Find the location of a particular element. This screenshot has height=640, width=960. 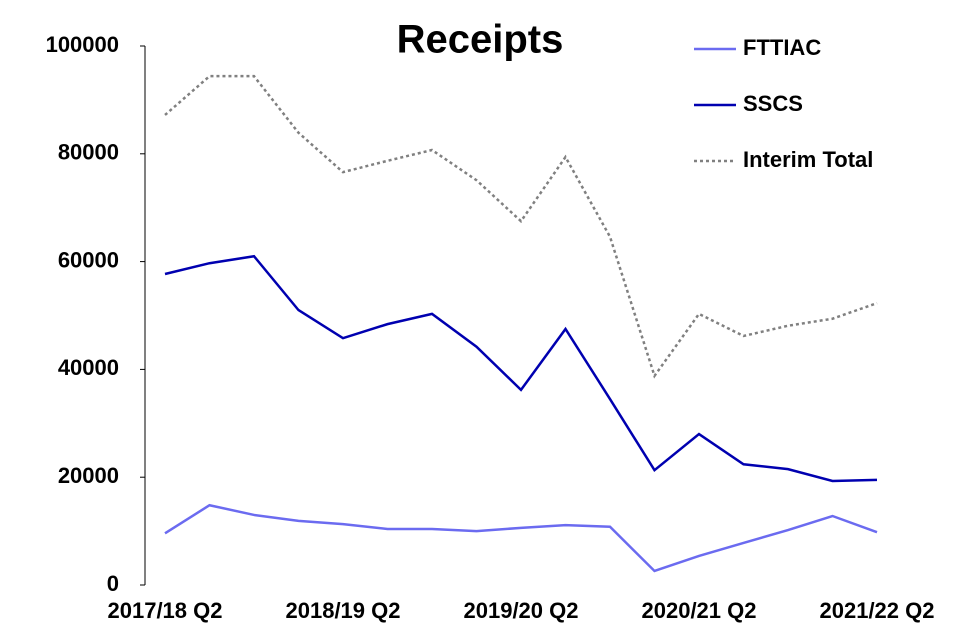

chart-title: Receipts is located at coordinates (480, 40).